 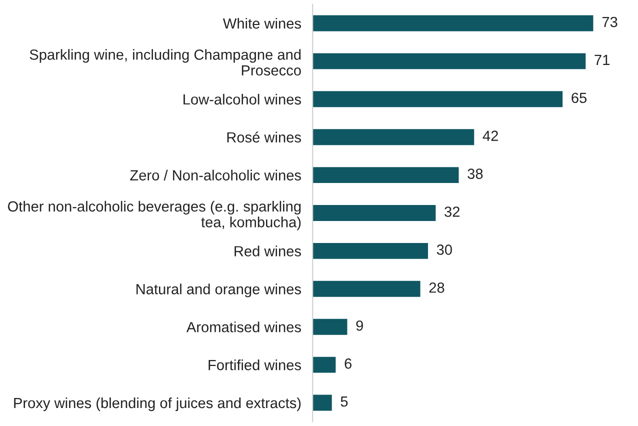 I want to click on y-tick-label: Rosé wines, so click(x=264, y=137).